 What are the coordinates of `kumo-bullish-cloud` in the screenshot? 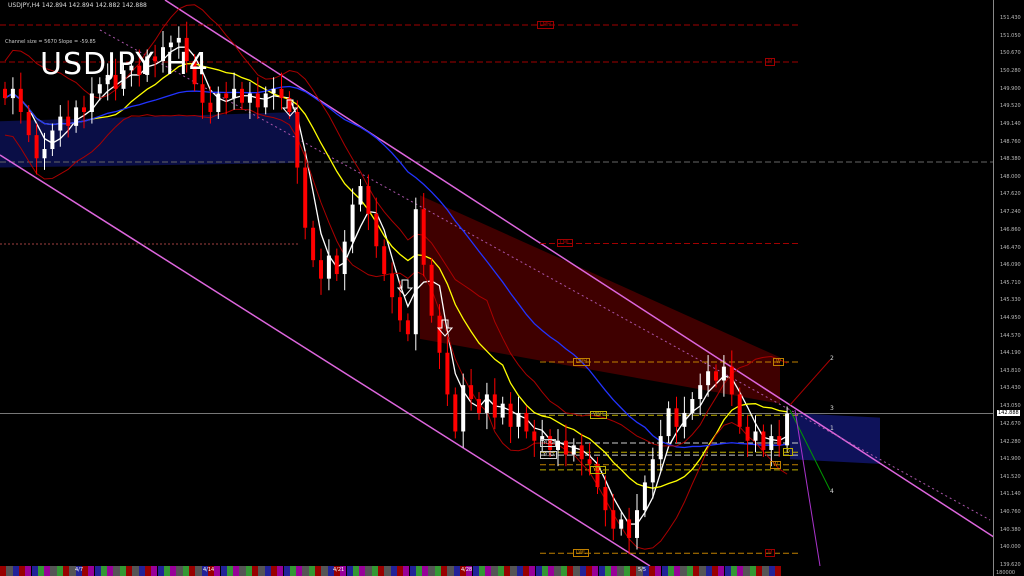 It's located at (835, 438).